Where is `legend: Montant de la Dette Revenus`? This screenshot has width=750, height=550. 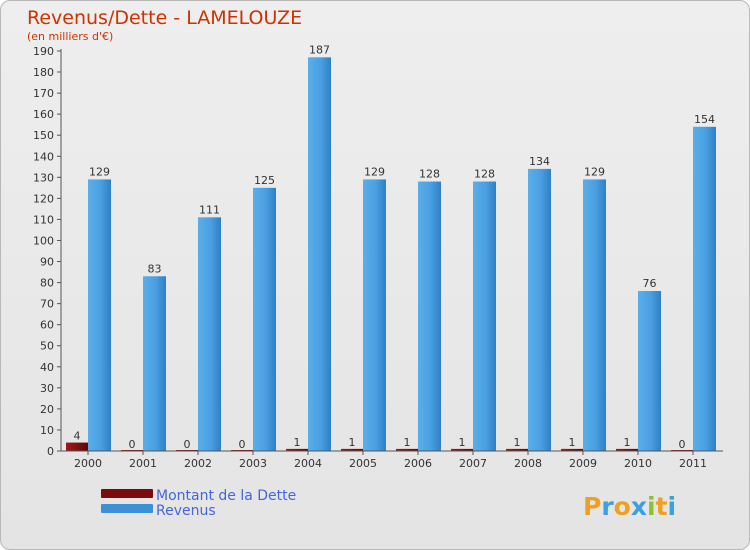 legend: Montant de la Dette Revenus is located at coordinates (198, 503).